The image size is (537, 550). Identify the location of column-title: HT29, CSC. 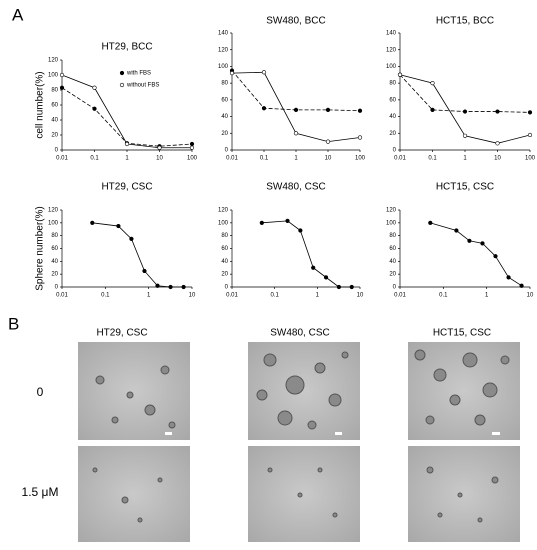
(121, 333).